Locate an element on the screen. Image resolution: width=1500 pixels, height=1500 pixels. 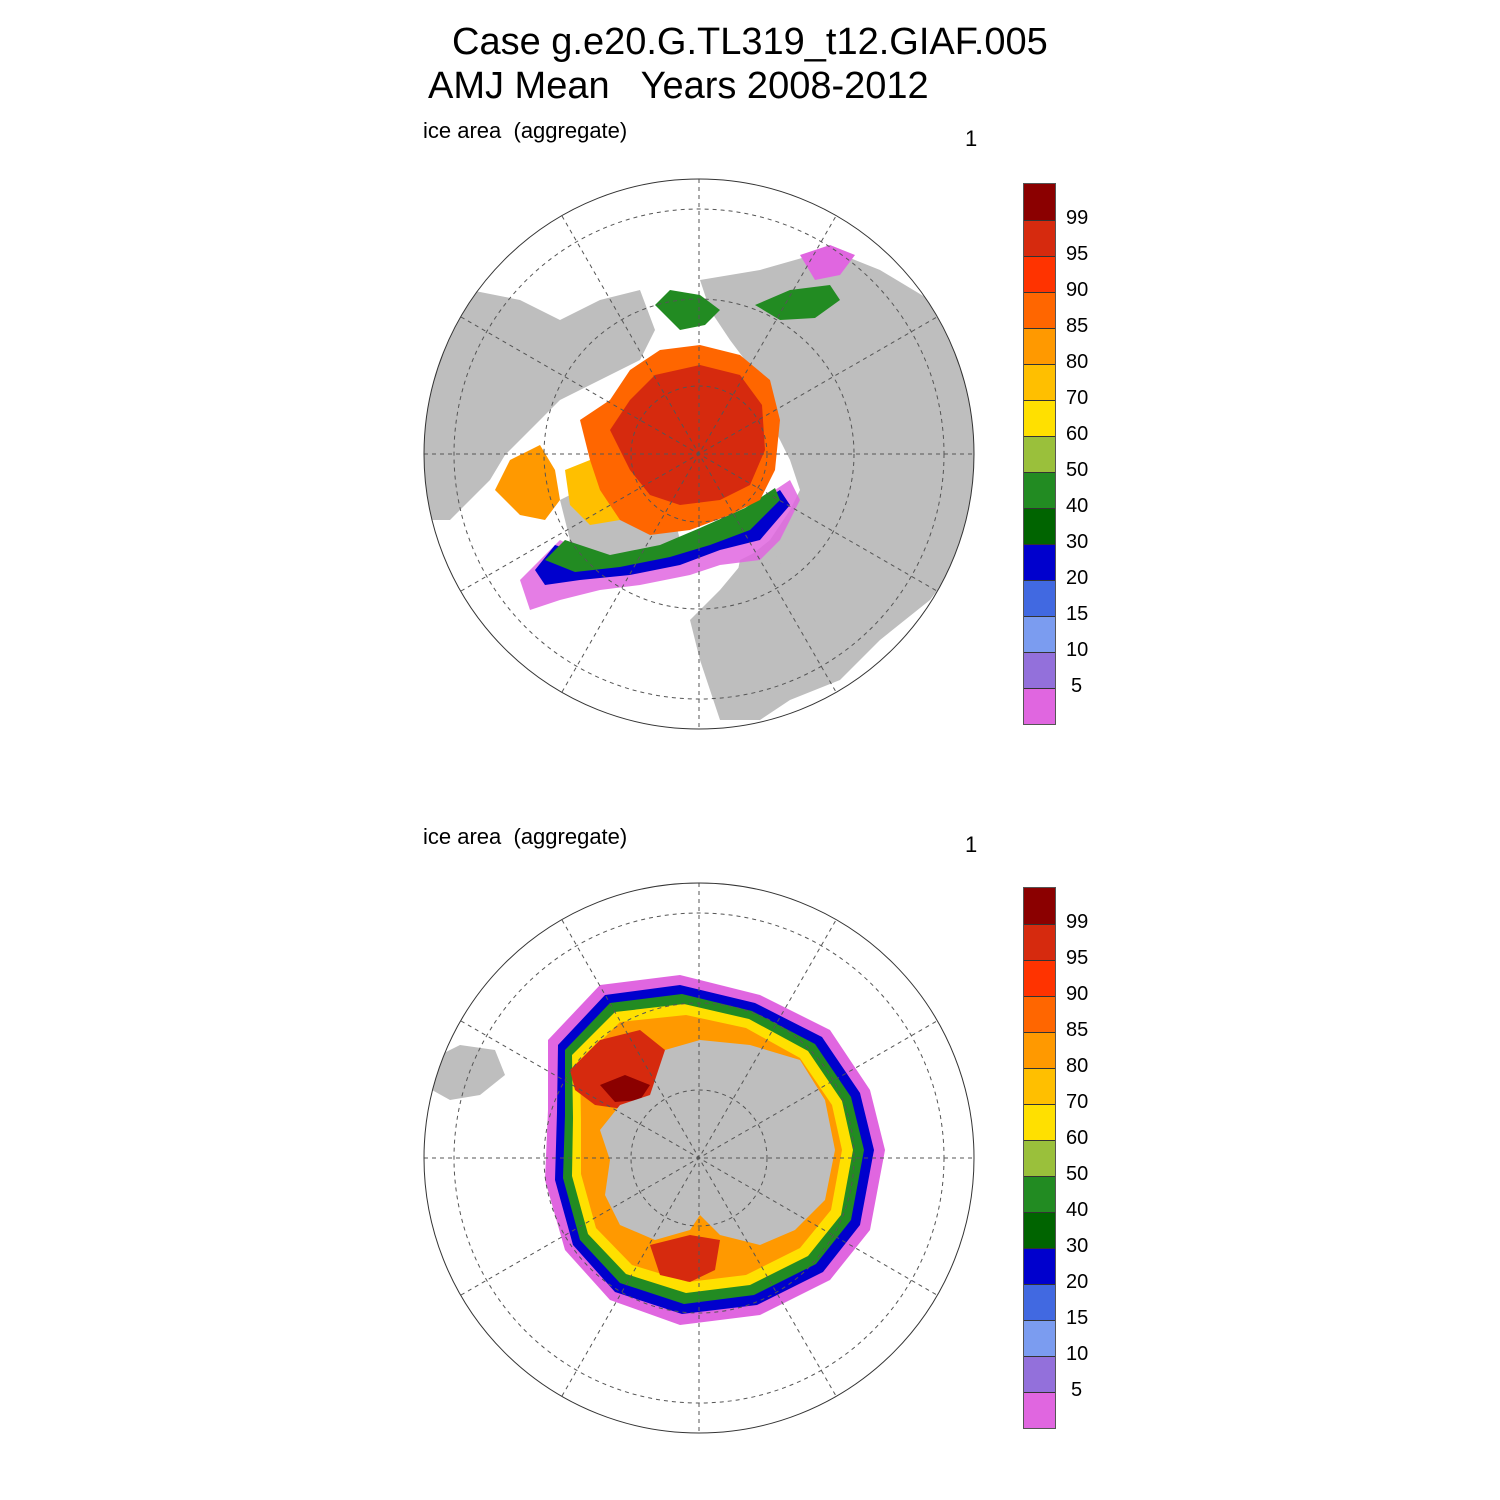
north-map-content is located at coordinates (699, 454).